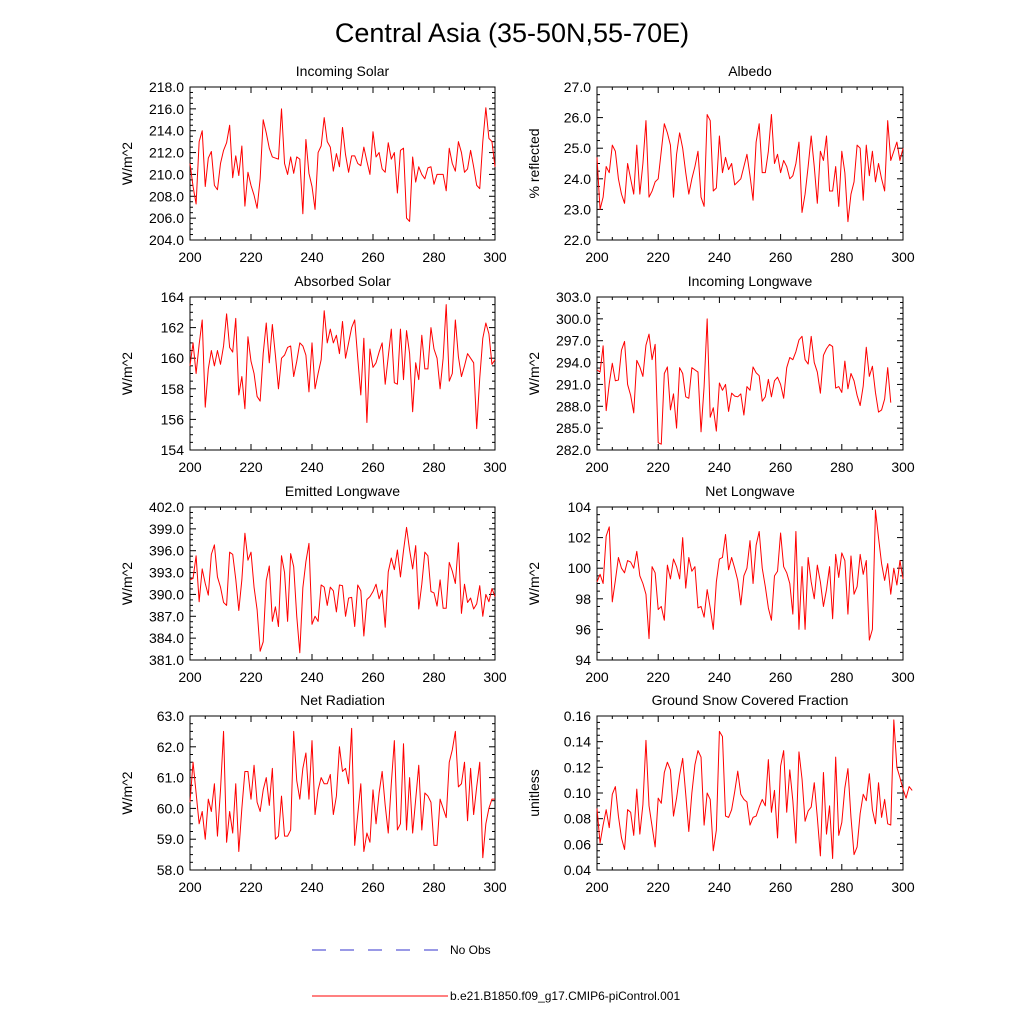  I want to click on y-tick-label: 25.0, so click(577, 148).